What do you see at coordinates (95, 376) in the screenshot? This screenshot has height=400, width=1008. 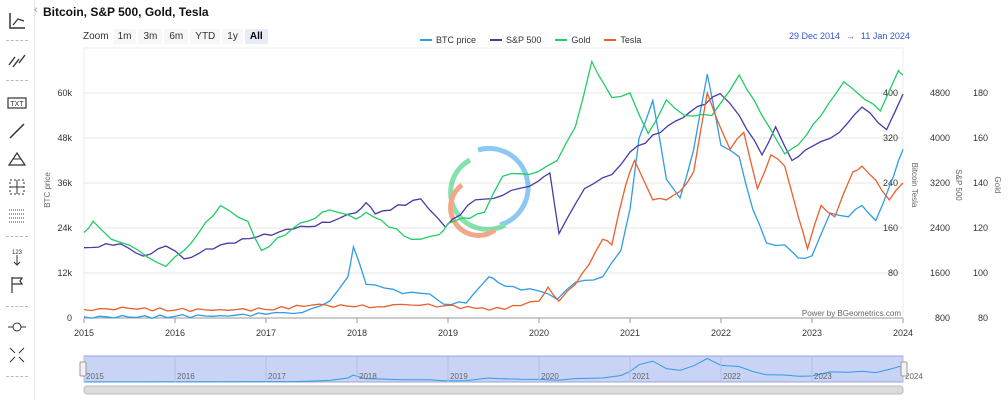 I see `navigator-tick-label-2015: 2015` at bounding box center [95, 376].